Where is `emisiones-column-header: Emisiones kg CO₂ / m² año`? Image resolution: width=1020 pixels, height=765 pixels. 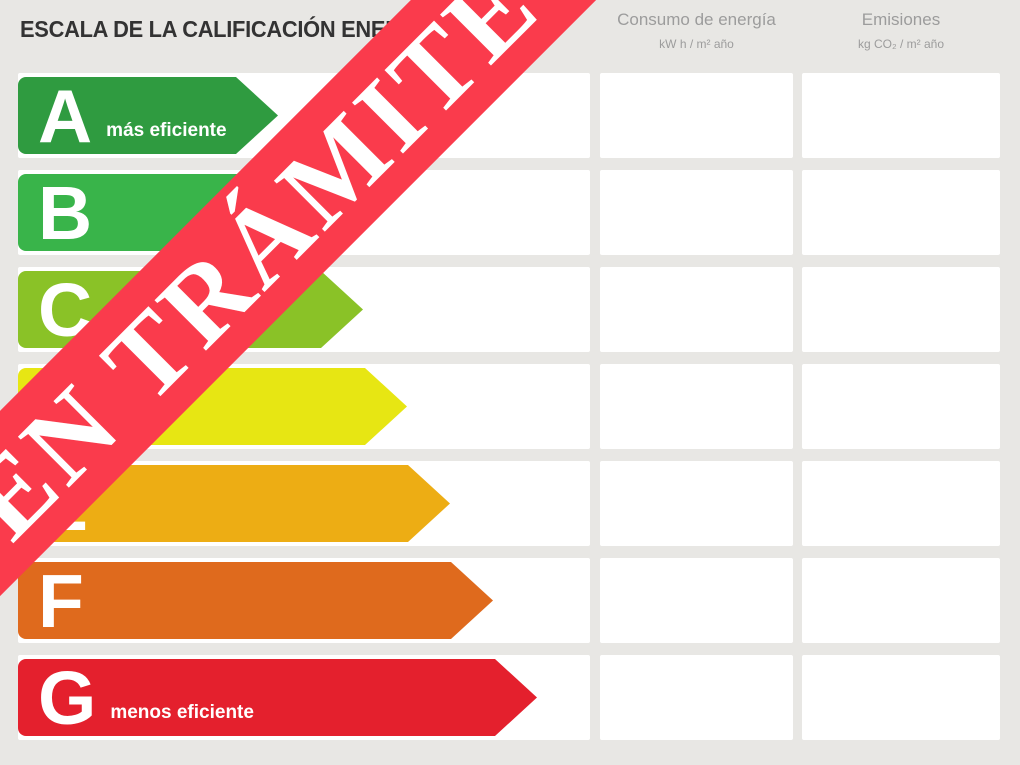
emisiones-column-header: Emisiones kg CO₂ / m² año is located at coordinates (901, 30).